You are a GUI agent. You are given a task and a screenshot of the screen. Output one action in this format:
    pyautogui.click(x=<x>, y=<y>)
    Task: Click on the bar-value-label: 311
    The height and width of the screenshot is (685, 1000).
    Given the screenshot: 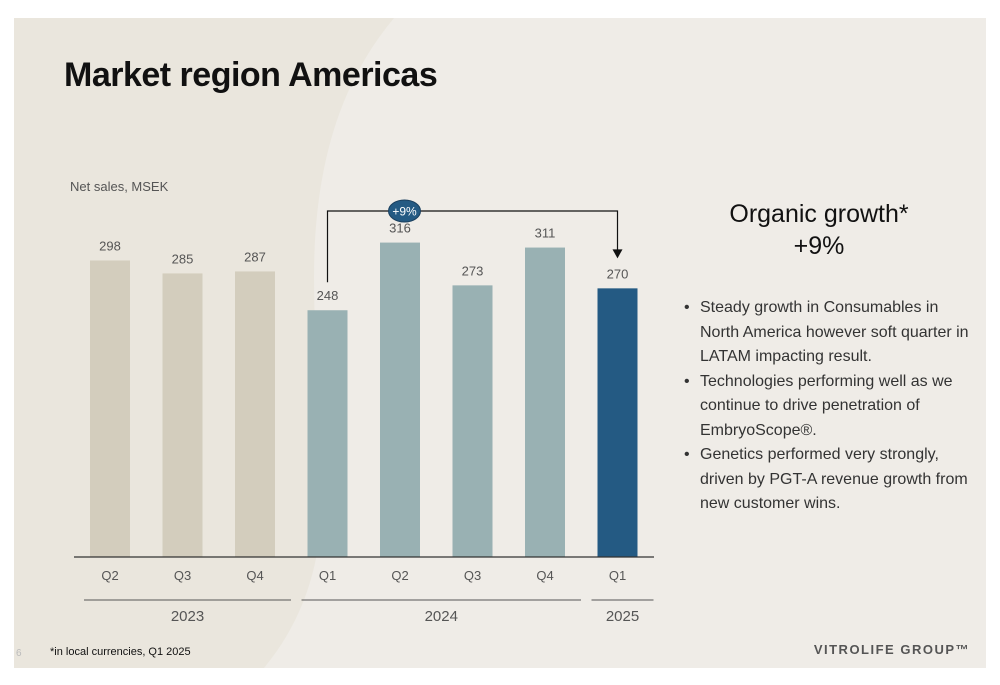 What is the action you would take?
    pyautogui.click(x=545, y=233)
    